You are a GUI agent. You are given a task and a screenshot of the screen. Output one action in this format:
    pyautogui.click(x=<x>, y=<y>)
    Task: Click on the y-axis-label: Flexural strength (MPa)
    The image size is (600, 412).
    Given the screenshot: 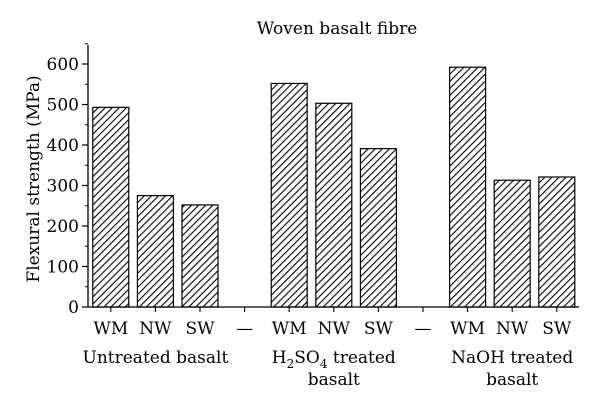 What is the action you would take?
    pyautogui.click(x=34, y=178)
    